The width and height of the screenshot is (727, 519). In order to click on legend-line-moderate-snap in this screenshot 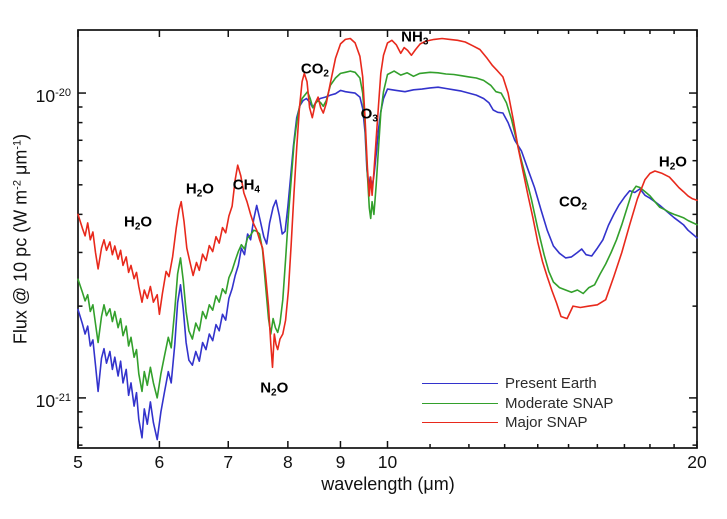, I will do `click(460, 403)`.